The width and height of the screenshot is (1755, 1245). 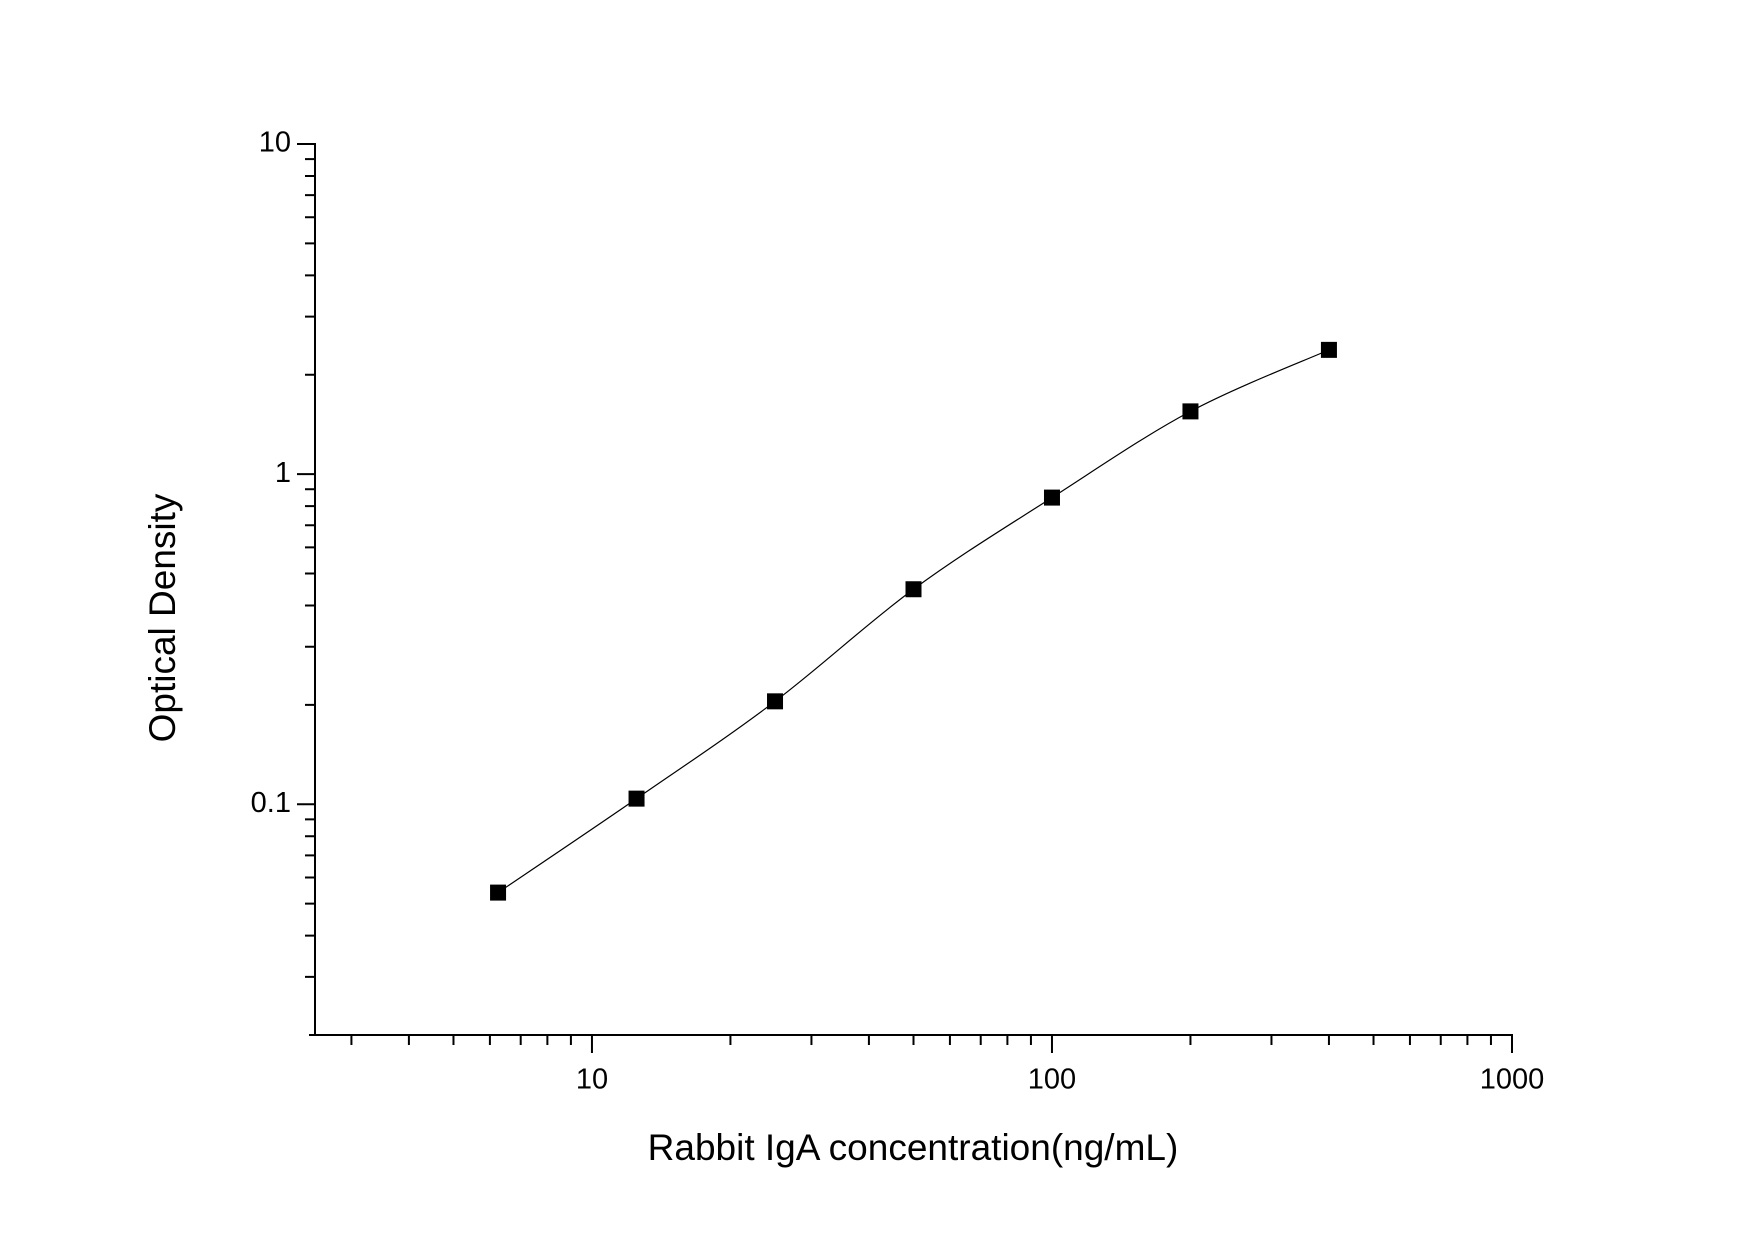 What do you see at coordinates (913, 1147) in the screenshot?
I see `x-axis-title: Rabbit IgA concentration(ng/mL)` at bounding box center [913, 1147].